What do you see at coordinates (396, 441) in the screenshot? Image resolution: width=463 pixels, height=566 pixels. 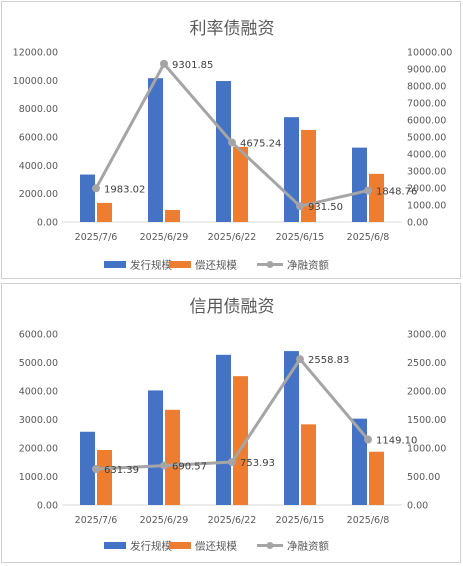 I see `data-label: 1149.10` at bounding box center [396, 441].